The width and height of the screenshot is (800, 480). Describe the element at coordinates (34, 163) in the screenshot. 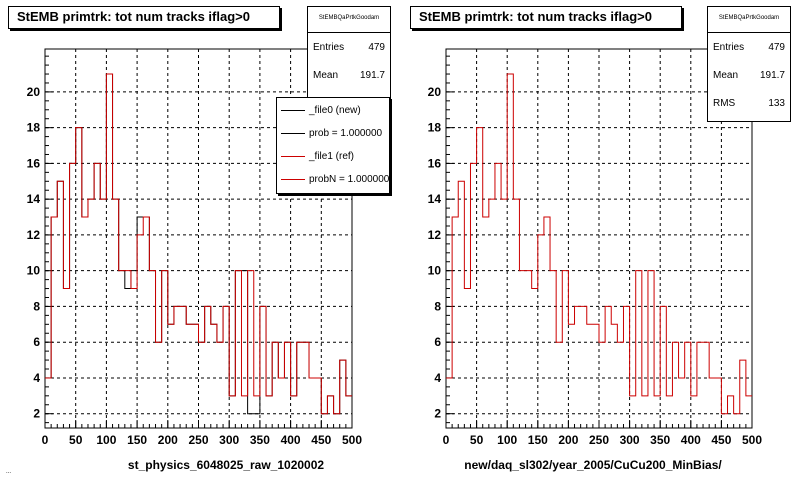

I see `left-y-tick-label-7: 16` at that location.